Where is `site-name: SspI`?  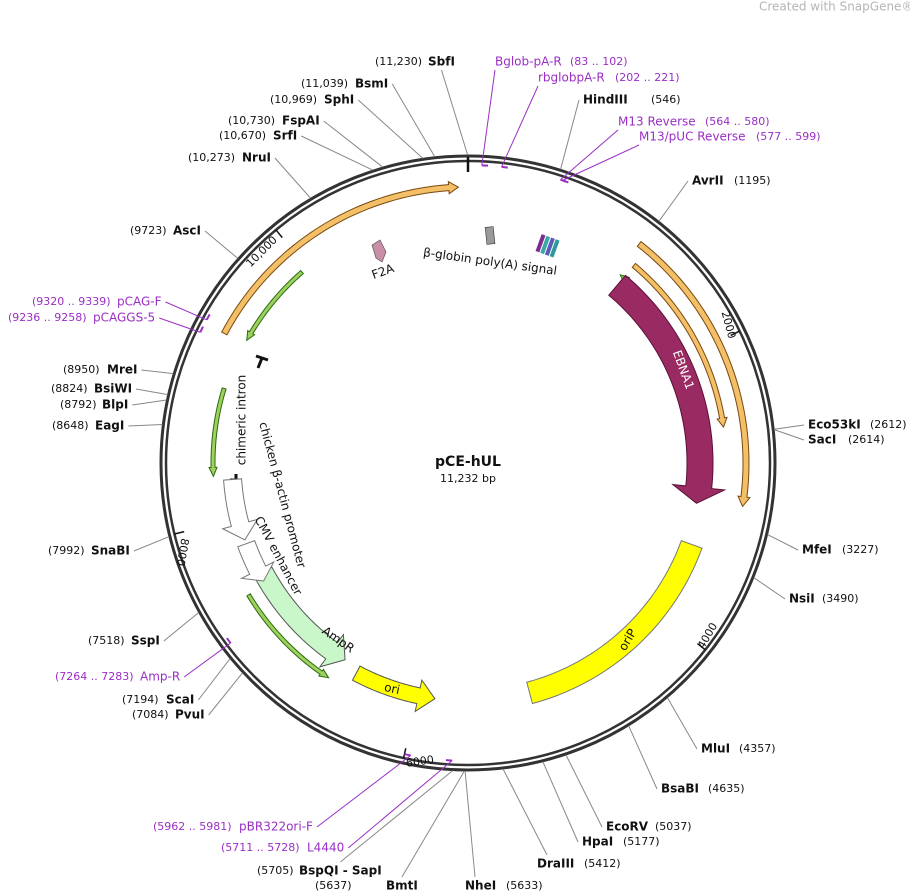
site-name: SspI is located at coordinates (145, 641).